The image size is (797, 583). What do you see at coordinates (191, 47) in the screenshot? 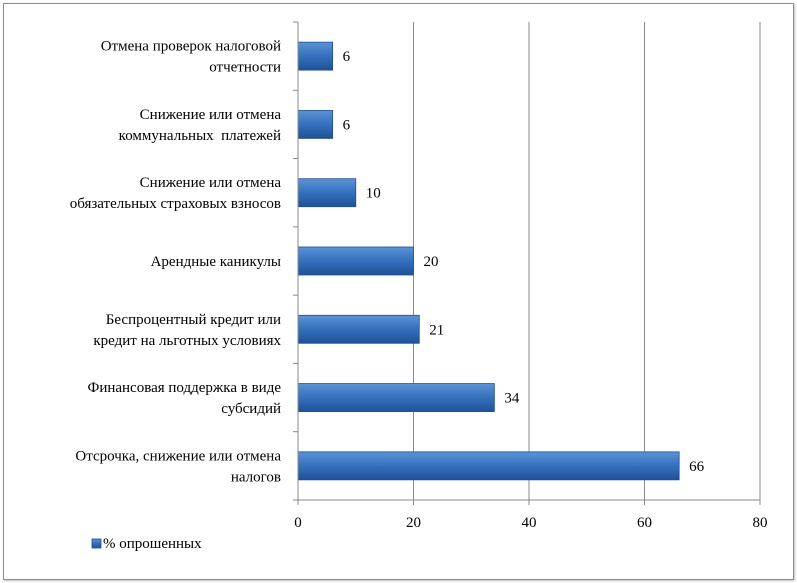
I see `category-label-line: Отмена проверок налоговой` at bounding box center [191, 47].